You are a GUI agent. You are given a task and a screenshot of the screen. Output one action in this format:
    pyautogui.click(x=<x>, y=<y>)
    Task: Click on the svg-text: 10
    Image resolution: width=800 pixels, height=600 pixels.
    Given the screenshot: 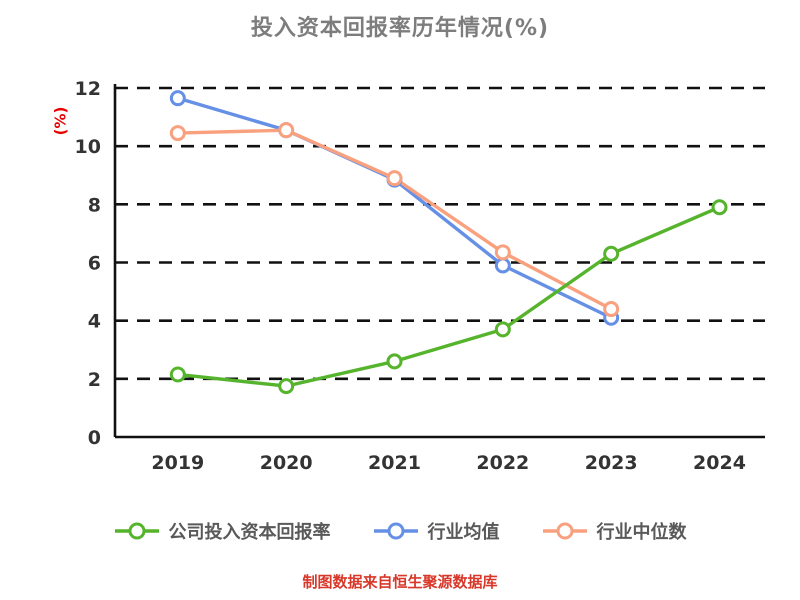 What is the action you would take?
    pyautogui.click(x=88, y=147)
    